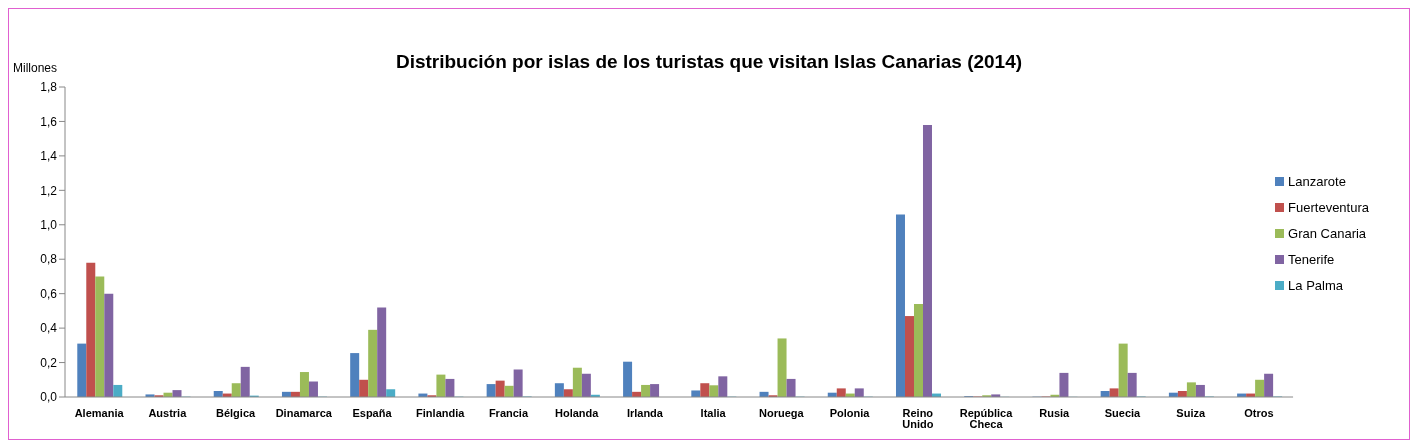 The height and width of the screenshot is (448, 1424). What do you see at coordinates (49, 190) in the screenshot?
I see `y-tick-label: 1,2` at bounding box center [49, 190].